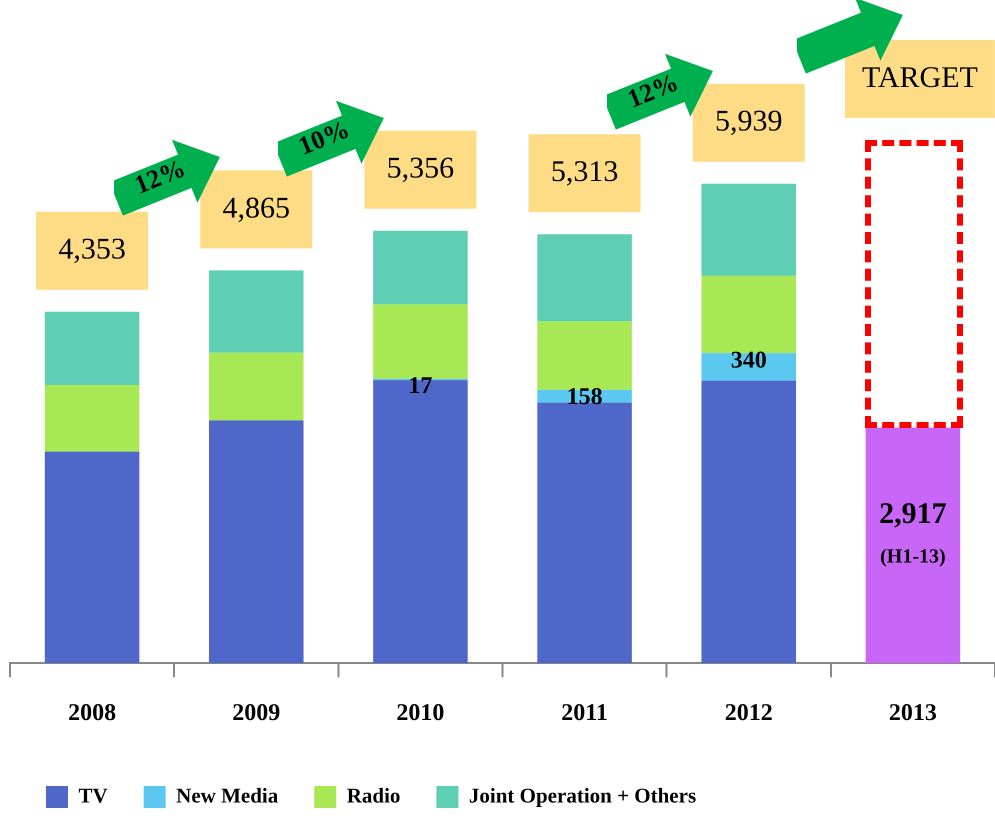 The image size is (995, 822). I want to click on text: TARGET, so click(920, 77).